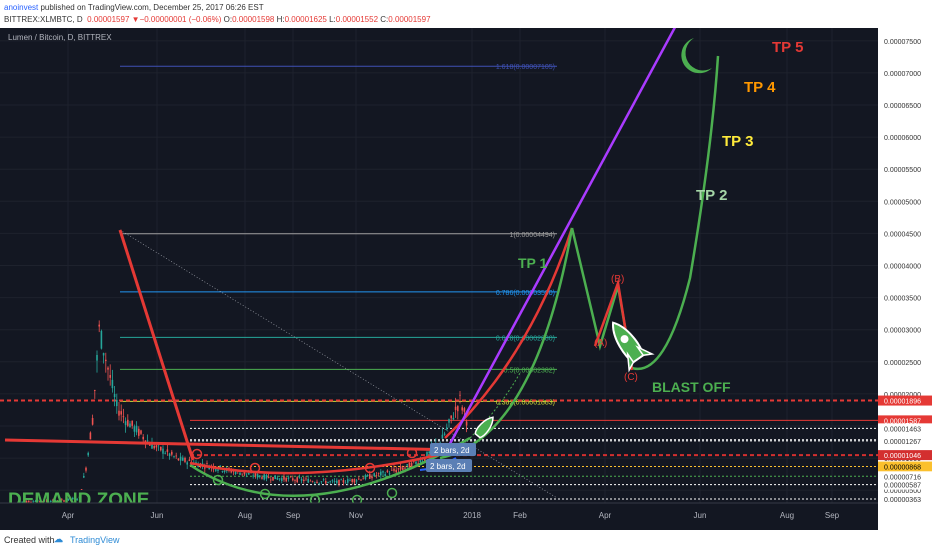 The image size is (932, 550). Describe the element at coordinates (95, 540) in the screenshot. I see `tradingview-brand: TradingView` at that location.